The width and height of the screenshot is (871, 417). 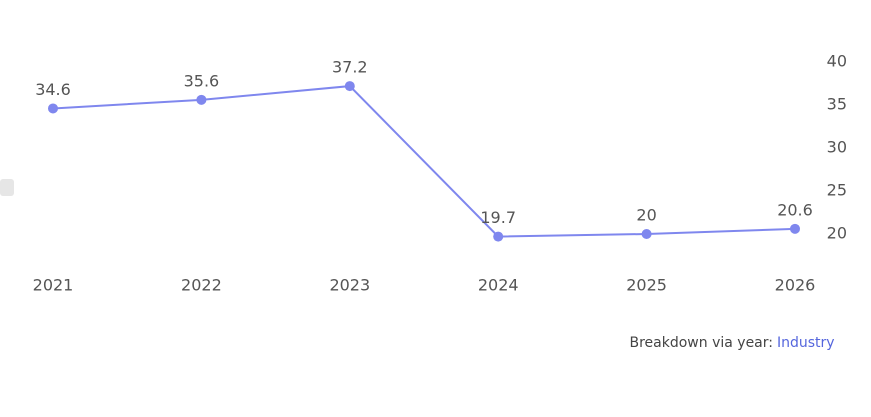 What do you see at coordinates (7, 187) in the screenshot?
I see `side-tab` at bounding box center [7, 187].